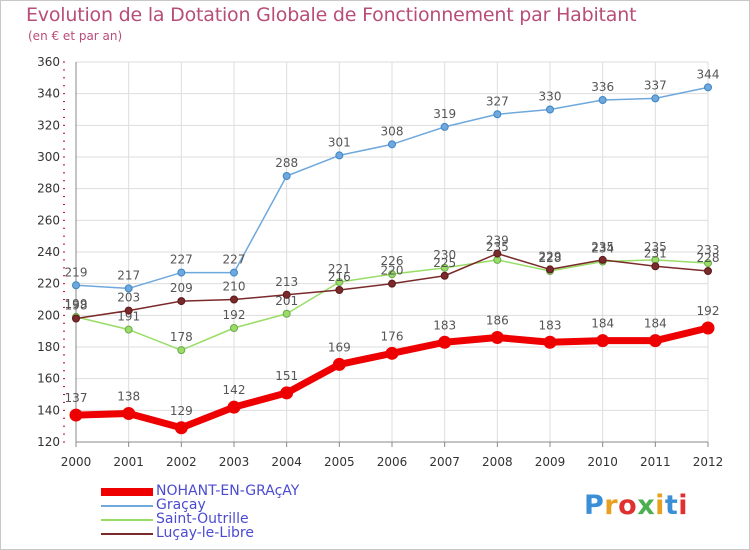 This screenshot has height=550, width=750. What do you see at coordinates (286, 462) in the screenshot?
I see `x-tick-label: 2004` at bounding box center [286, 462].